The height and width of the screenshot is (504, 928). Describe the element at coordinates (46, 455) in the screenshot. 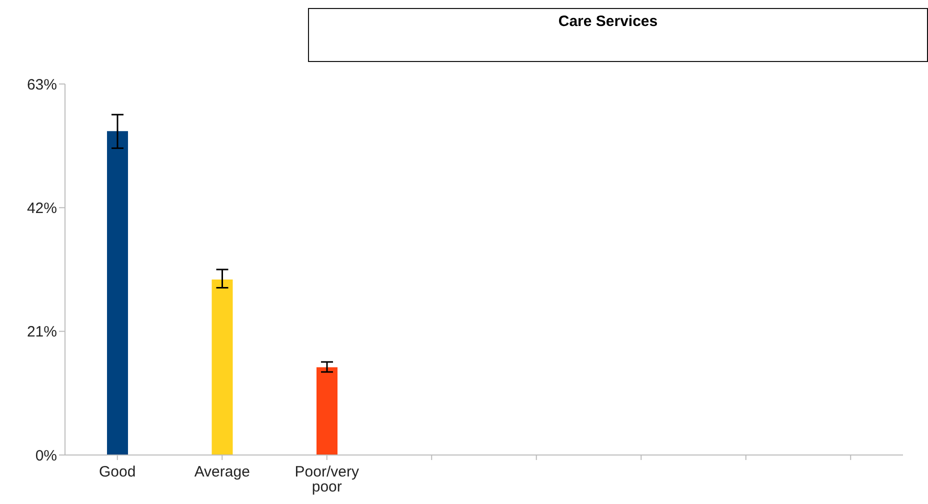

I see `y-tick-label: 0%` at that location.